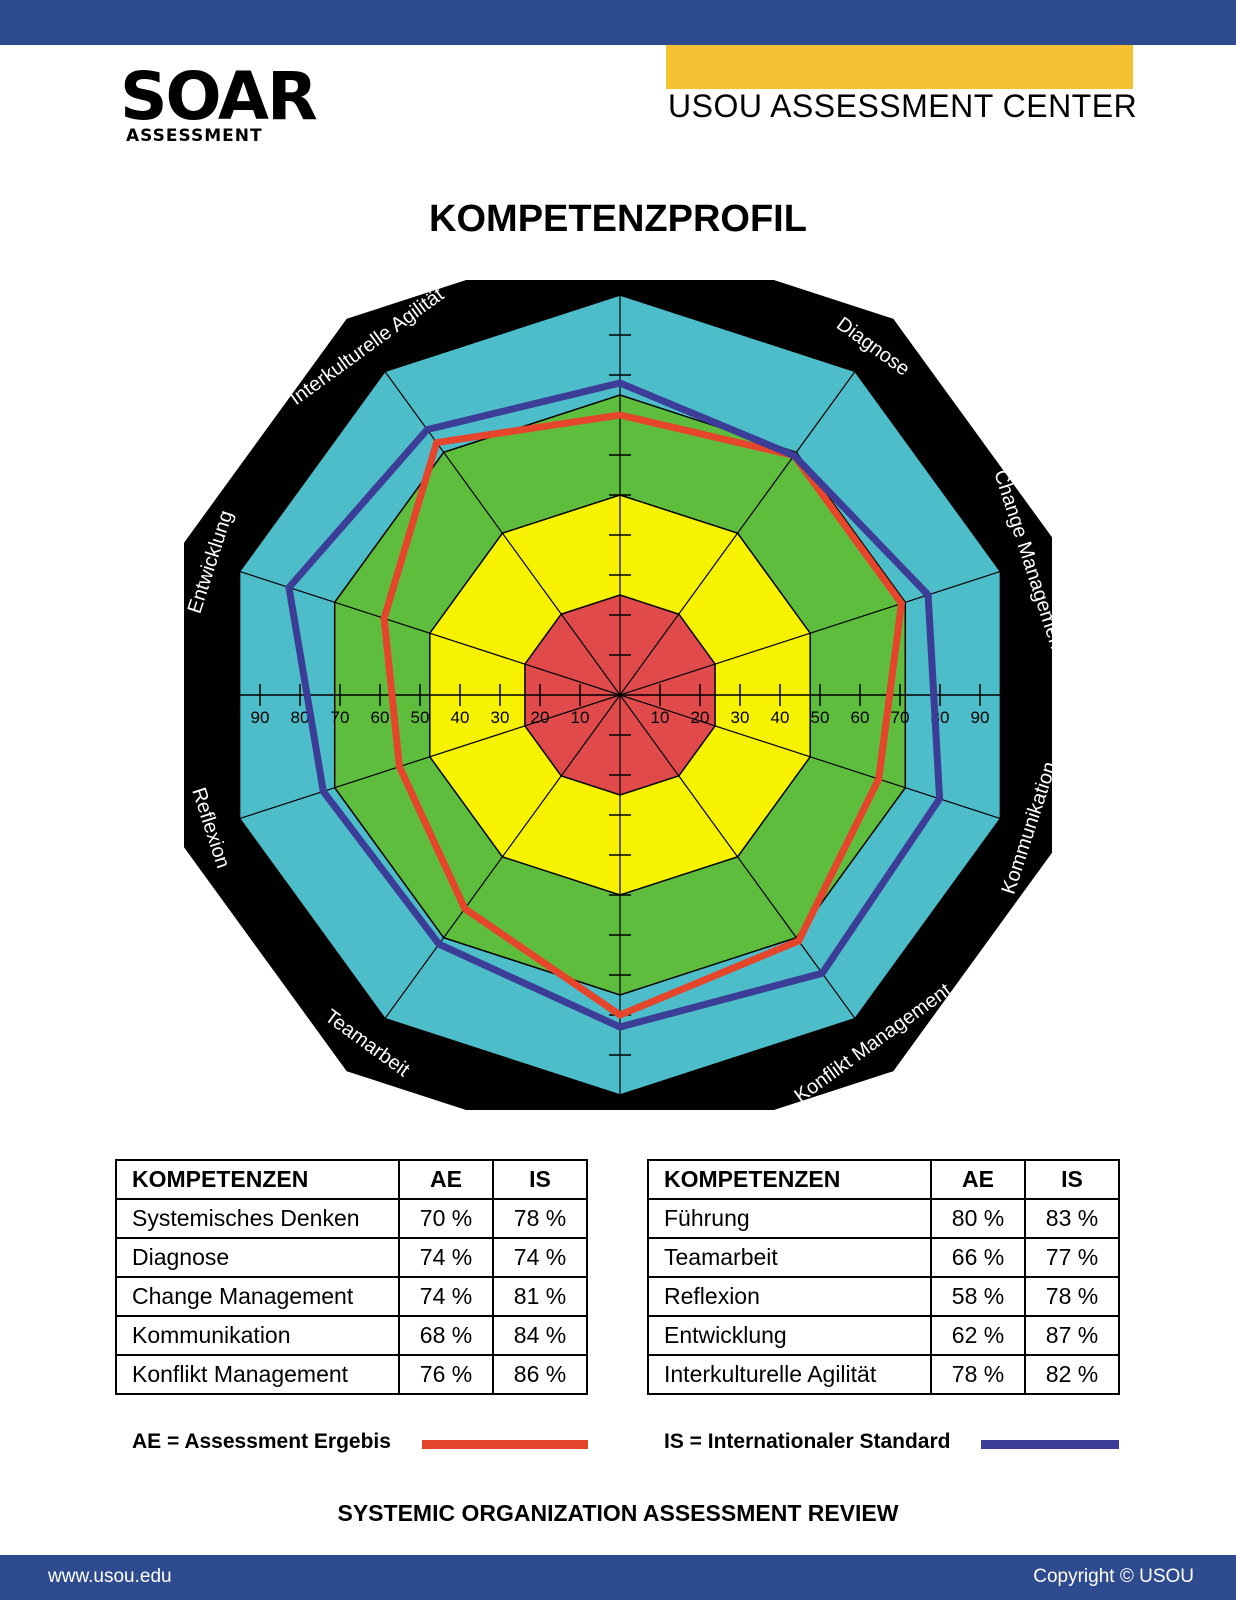  I want to click on competence-name: Interkulturelle Agilität, so click(789, 1374).